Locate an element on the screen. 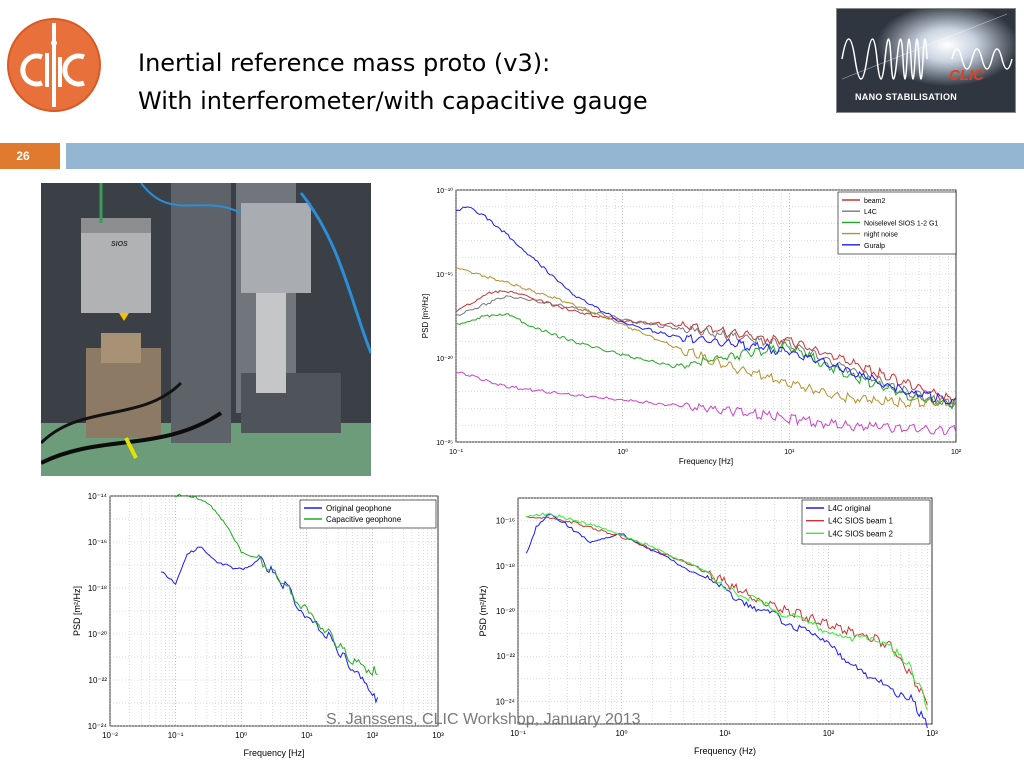  nano-logo-clic-text: CLIC is located at coordinates (966, 75).